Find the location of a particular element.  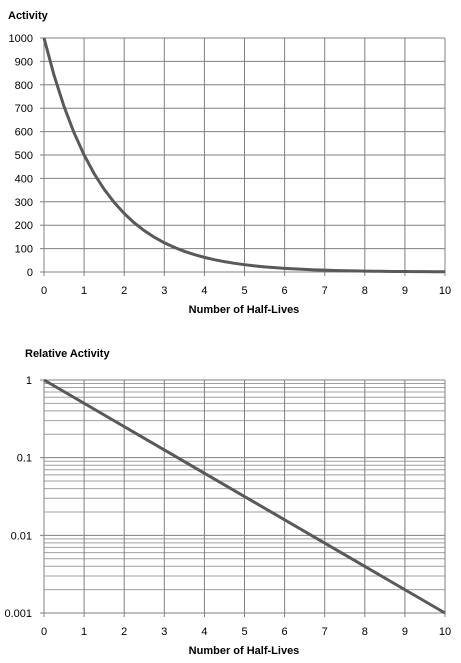

chart1-x-tick-label: 5 is located at coordinates (244, 291).